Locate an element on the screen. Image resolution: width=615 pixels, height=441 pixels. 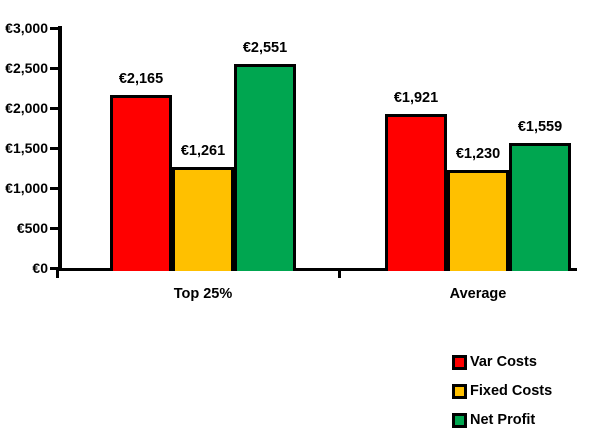
legend-swatch-var-costs is located at coordinates (459, 362).